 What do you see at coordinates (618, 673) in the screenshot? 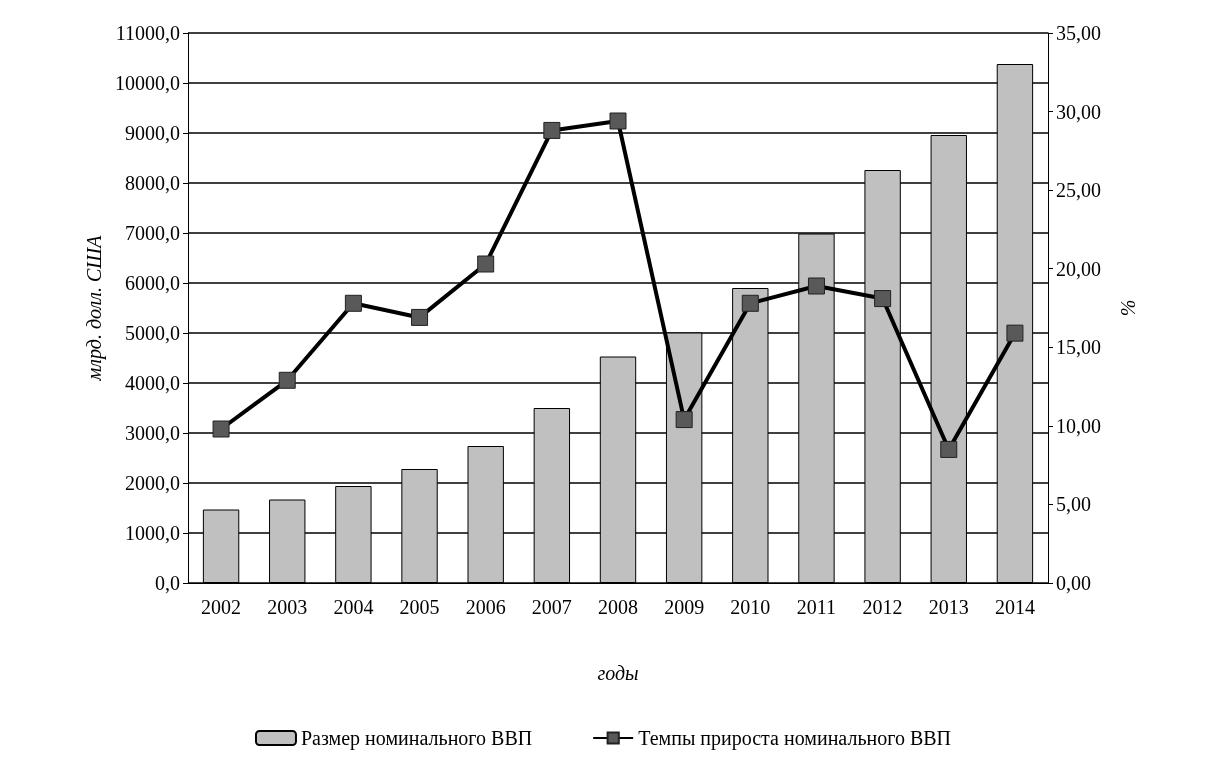
I see `x-axis-title: годы` at bounding box center [618, 673].